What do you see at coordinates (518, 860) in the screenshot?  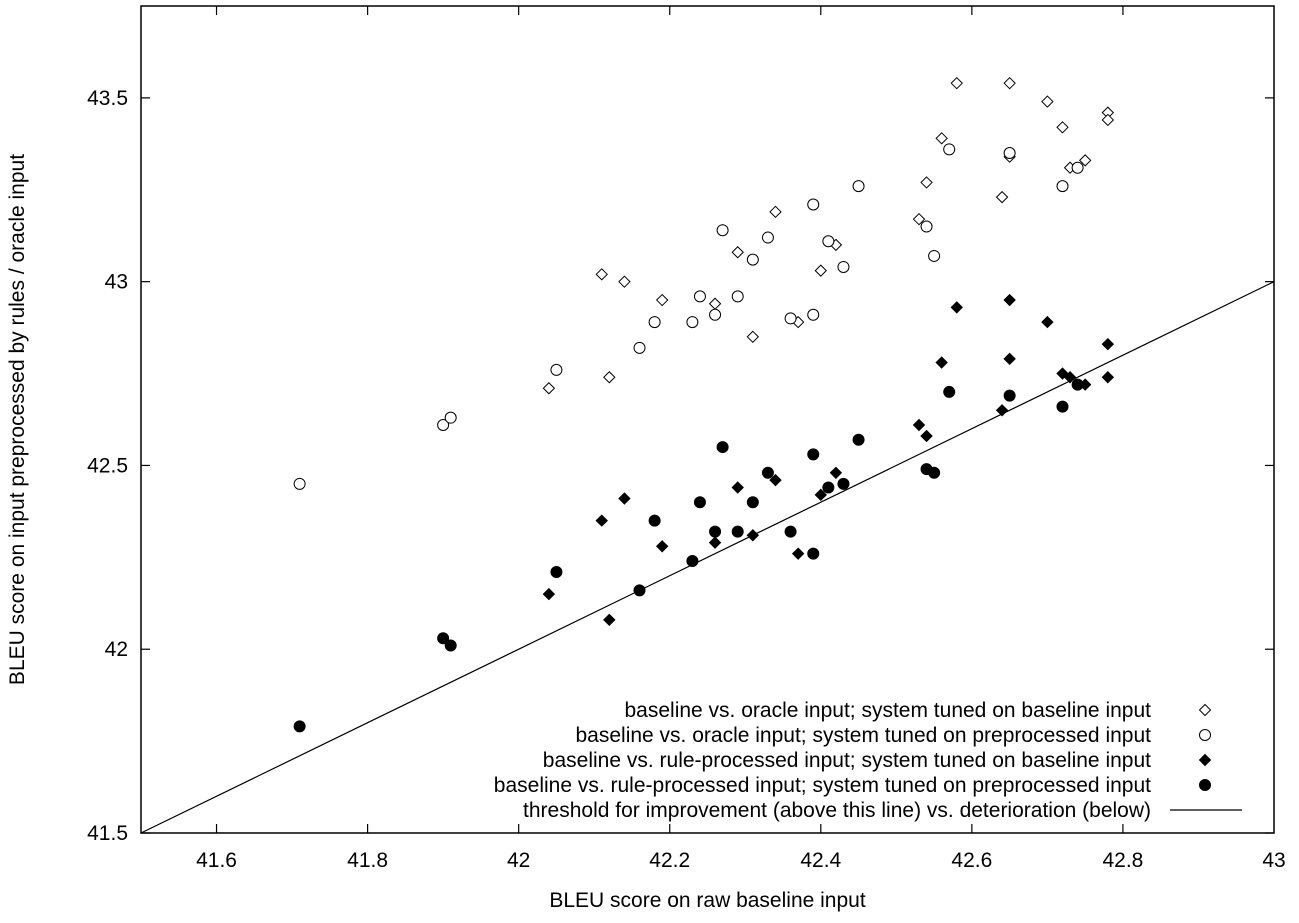 I see `x-tick-label: 42` at bounding box center [518, 860].